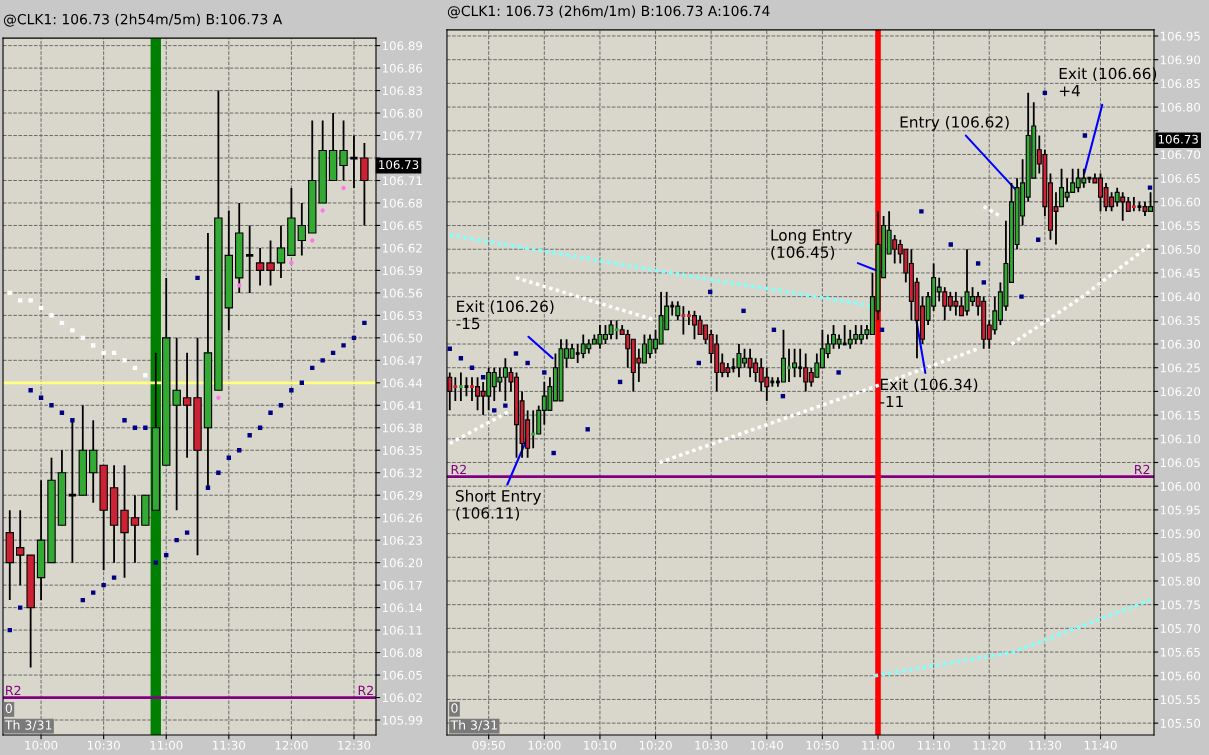  I want to click on annotation: Exit (106.26) -15, so click(505, 315).